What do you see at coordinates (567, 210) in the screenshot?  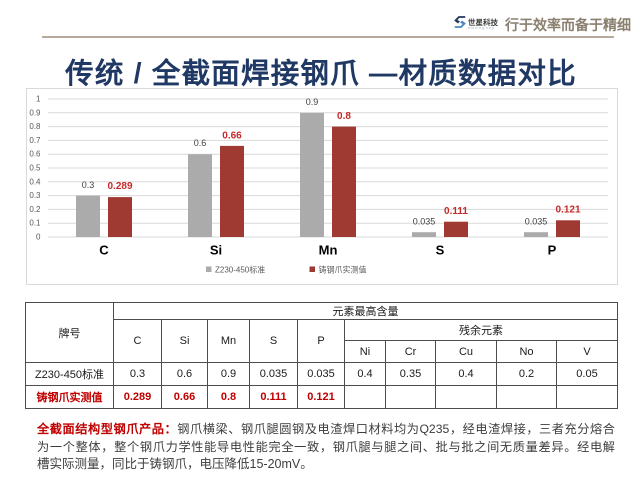 I see `svg-text: 0.121` at bounding box center [567, 210].